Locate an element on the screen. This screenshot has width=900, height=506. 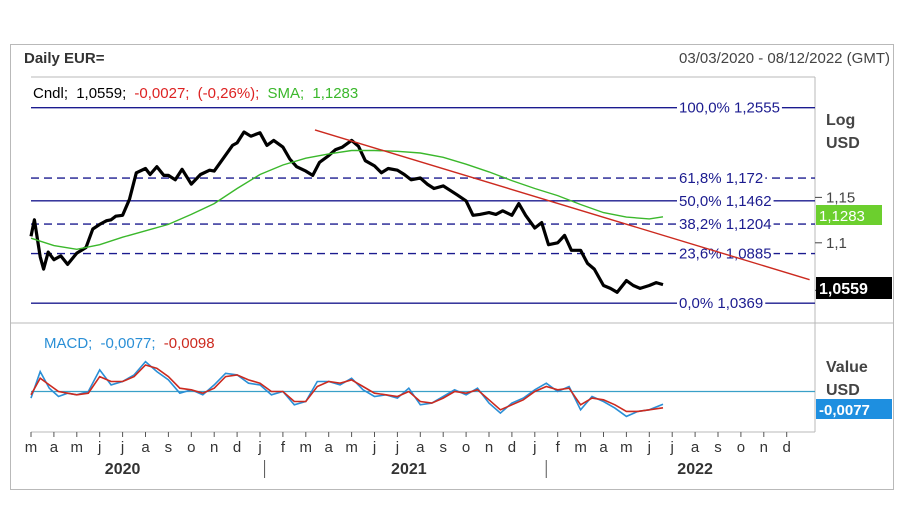
fib-label-2: 50,0% 1,1462 is located at coordinates (725, 201).